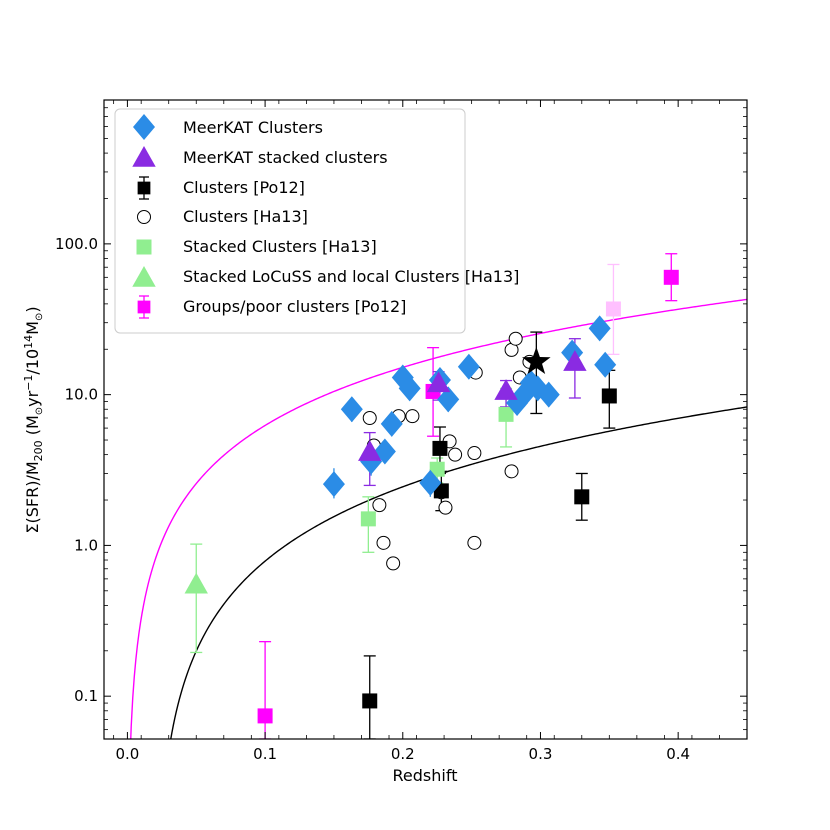 The height and width of the screenshot is (830, 830). Describe the element at coordinates (196, 583) in the screenshot. I see `stacked_locuss-point` at that location.